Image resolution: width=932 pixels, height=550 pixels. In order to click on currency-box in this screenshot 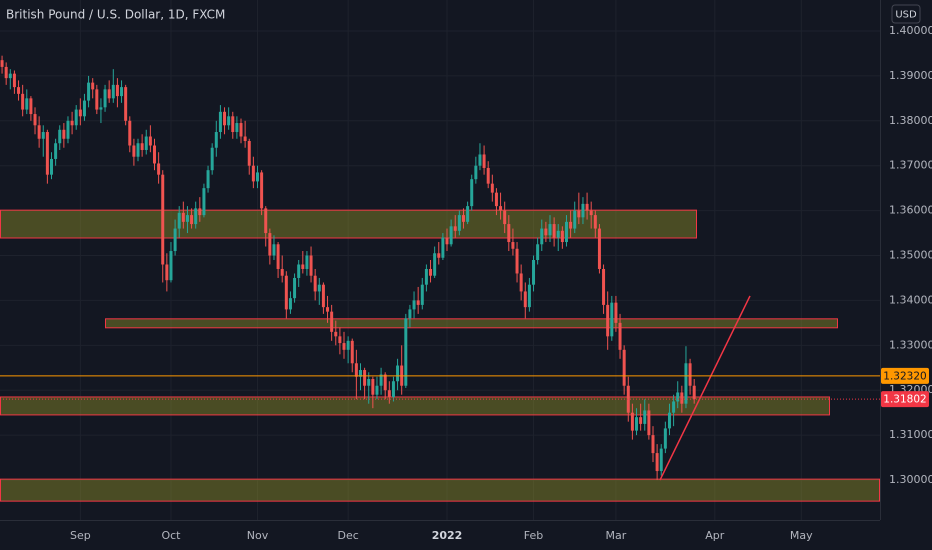, I will do `click(906, 14)`.